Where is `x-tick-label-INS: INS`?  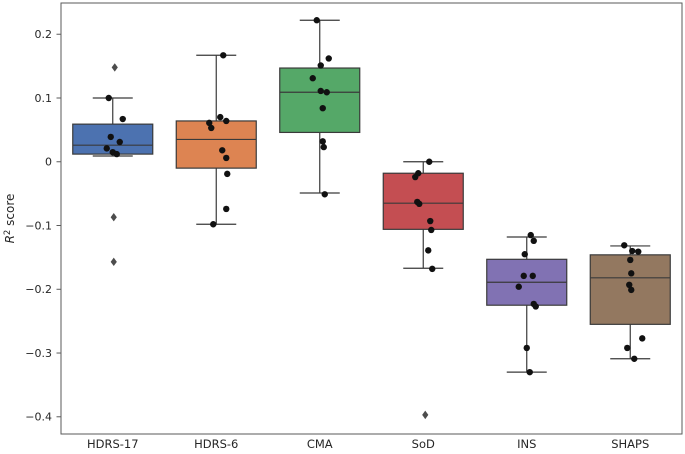 x-tick-label-INS: INS is located at coordinates (526, 444).